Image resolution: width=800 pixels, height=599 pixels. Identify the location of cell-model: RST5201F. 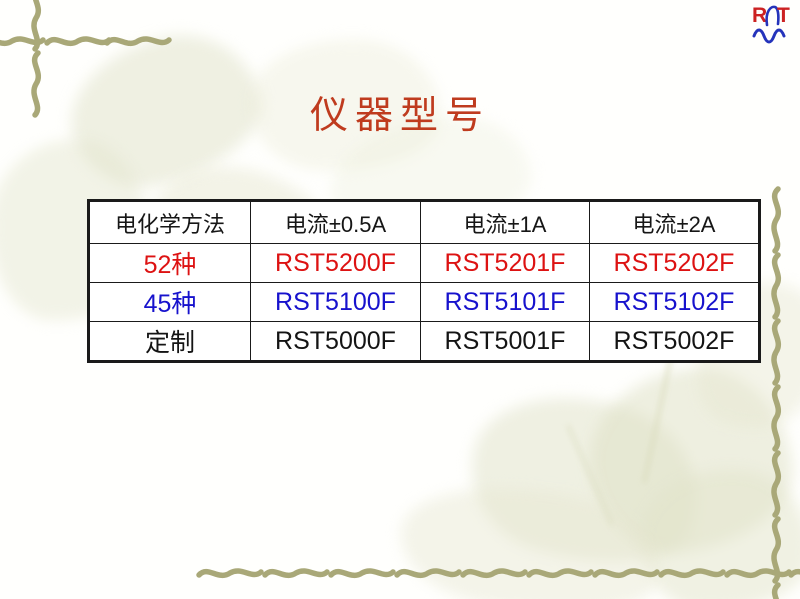
(505, 263).